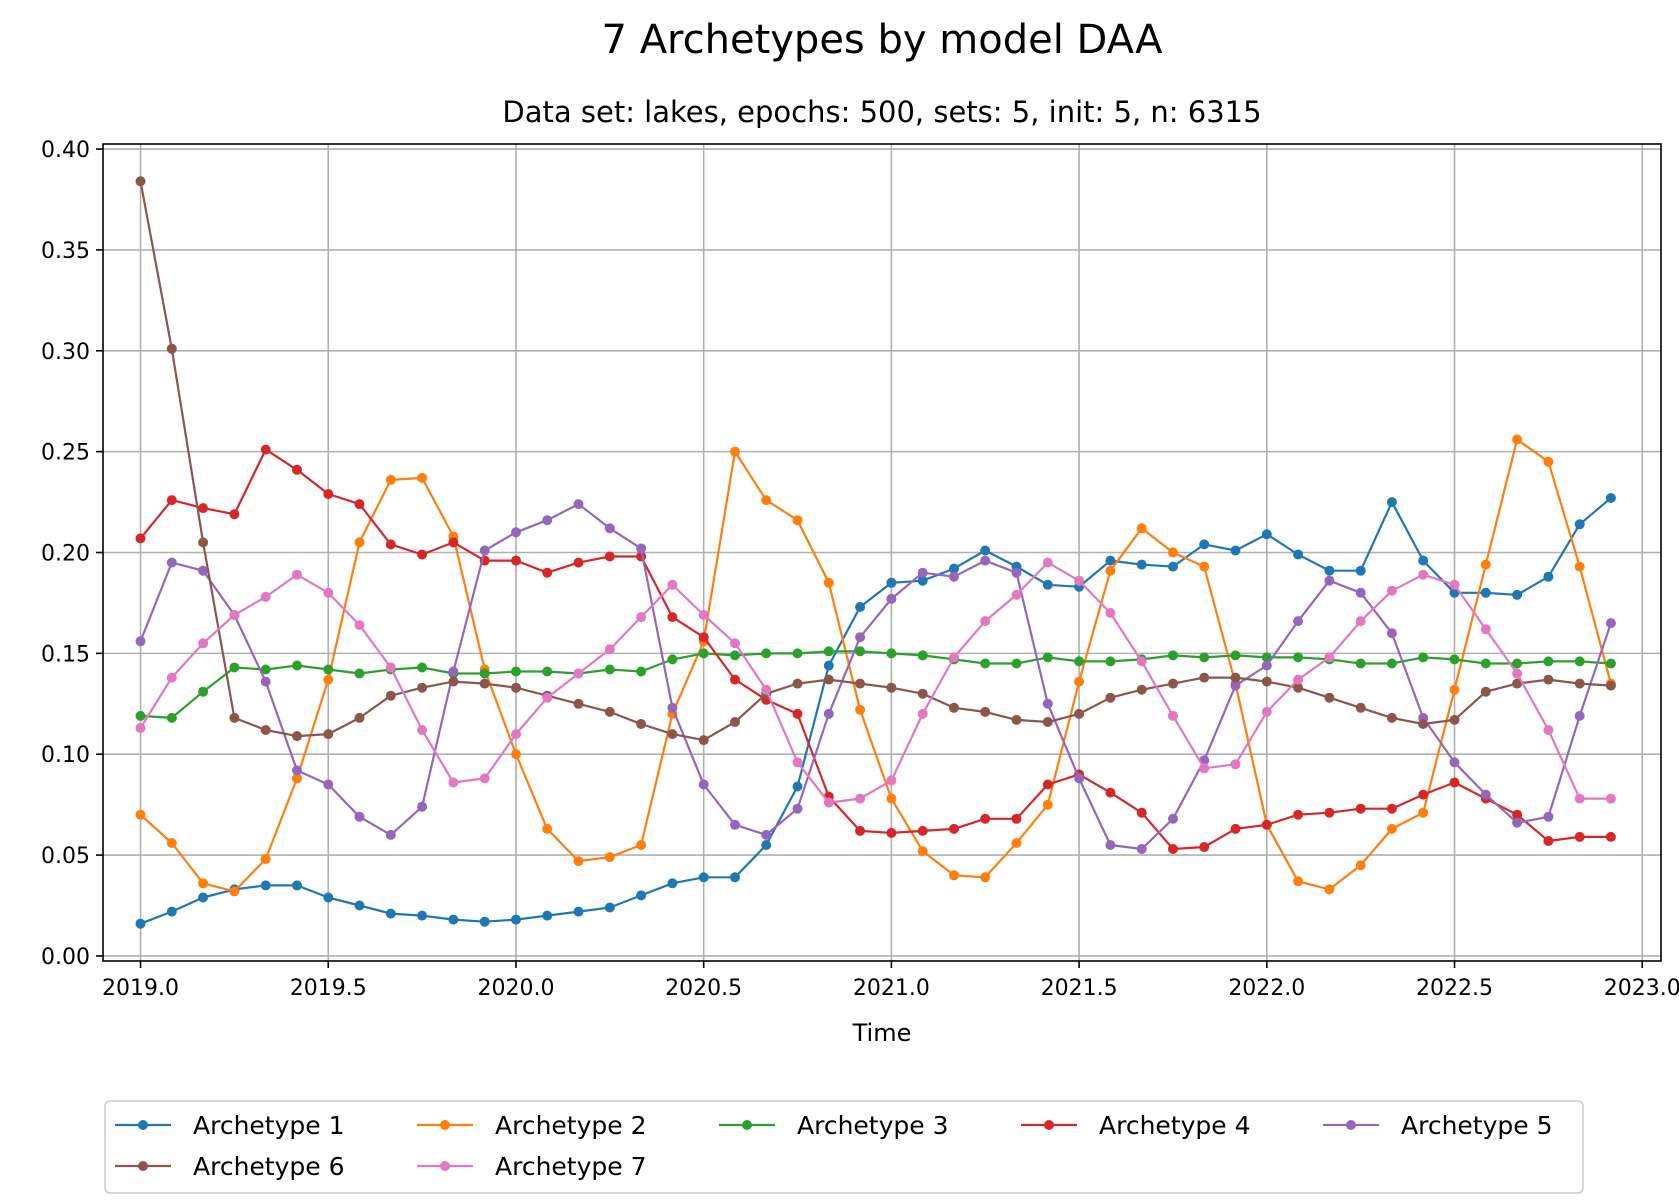 Image resolution: width=1679 pixels, height=1202 pixels. What do you see at coordinates (65, 755) in the screenshot?
I see `y-tick-label: 0.10` at bounding box center [65, 755].